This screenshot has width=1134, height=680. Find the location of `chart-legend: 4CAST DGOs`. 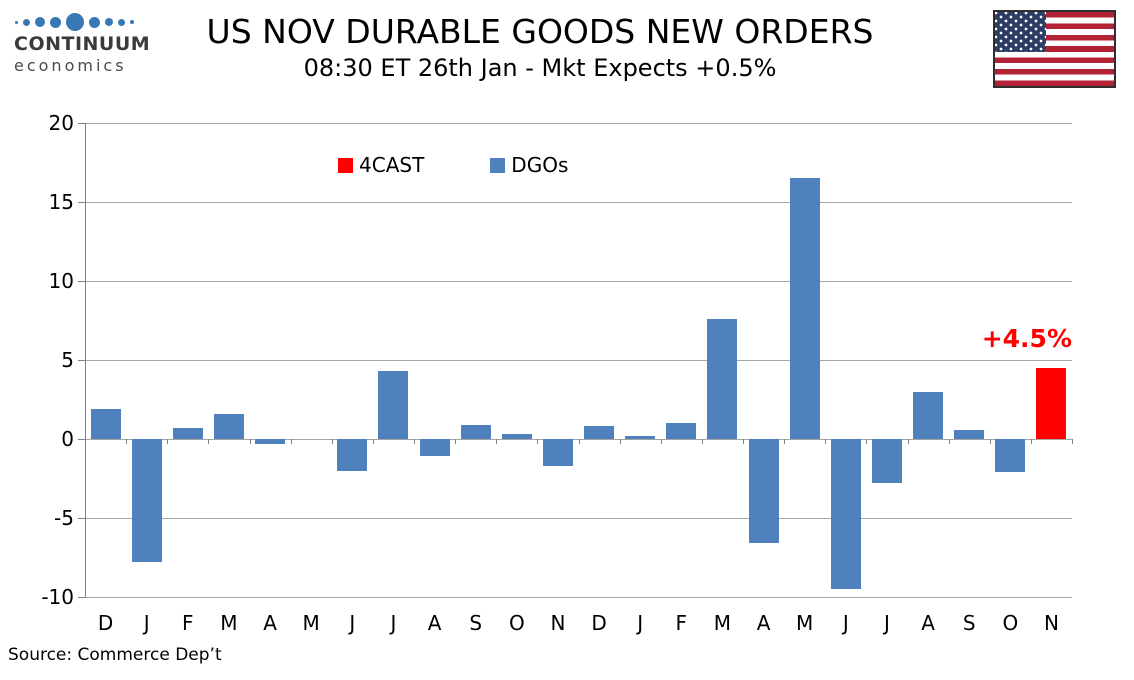

chart-legend: 4CAST DGOs is located at coordinates (453, 165).